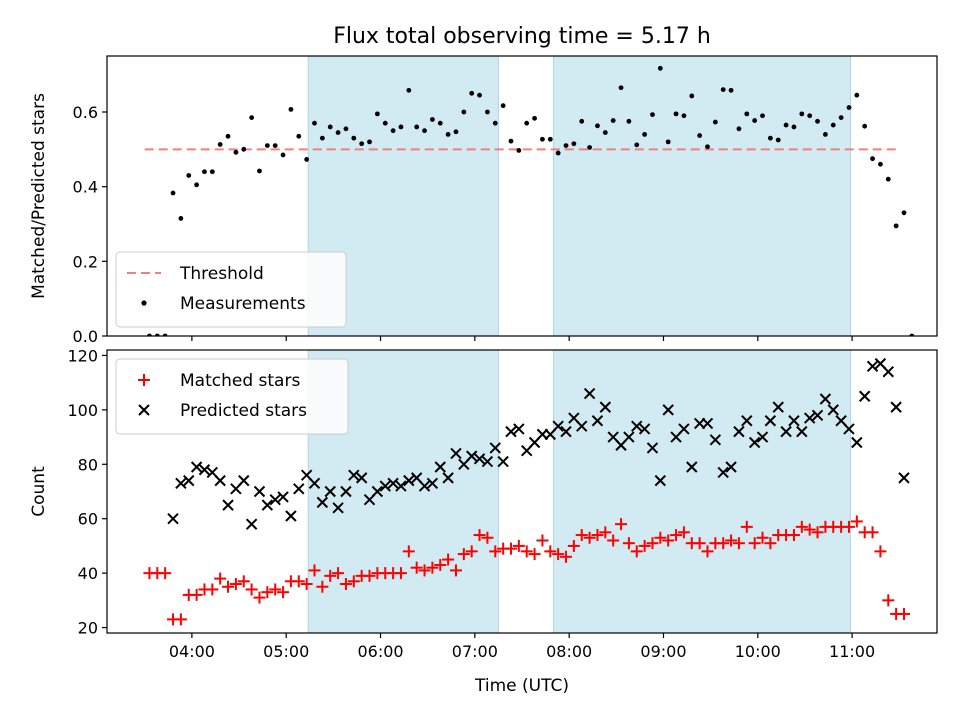 The width and height of the screenshot is (960, 720). What do you see at coordinates (85, 261) in the screenshot?
I see `y-tick-label: 0.2` at bounding box center [85, 261].